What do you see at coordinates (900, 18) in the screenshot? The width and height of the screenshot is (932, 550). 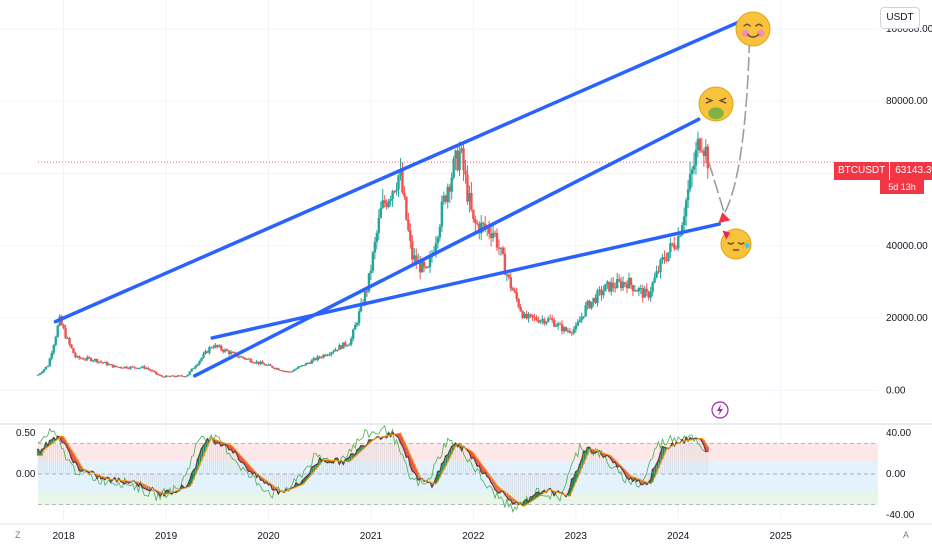 I see `currency-selector: USDT` at bounding box center [900, 18].